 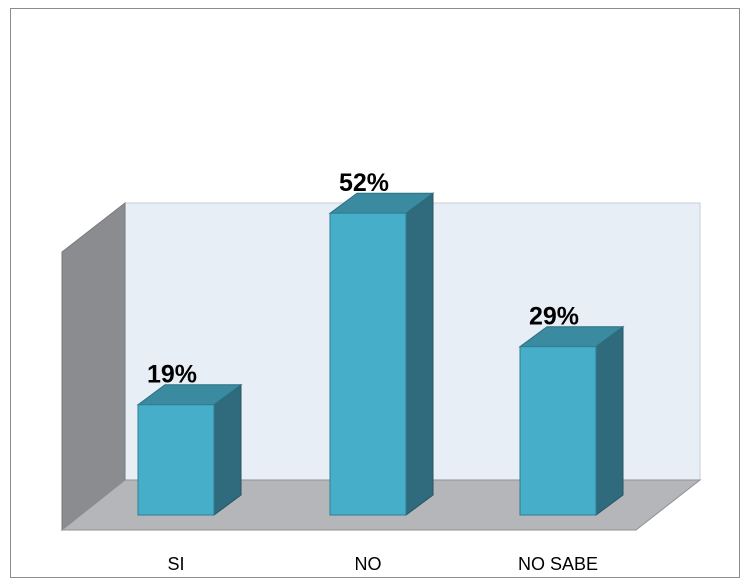 What do you see at coordinates (364, 183) in the screenshot?
I see `data-label: 52%` at bounding box center [364, 183].